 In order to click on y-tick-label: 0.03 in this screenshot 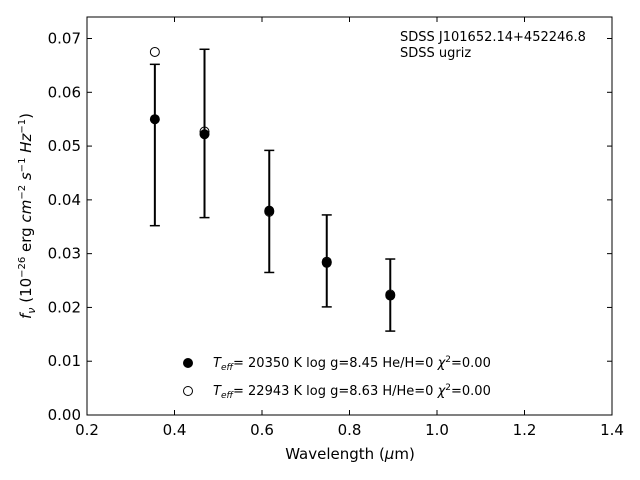, I will do `click(64, 254)`.